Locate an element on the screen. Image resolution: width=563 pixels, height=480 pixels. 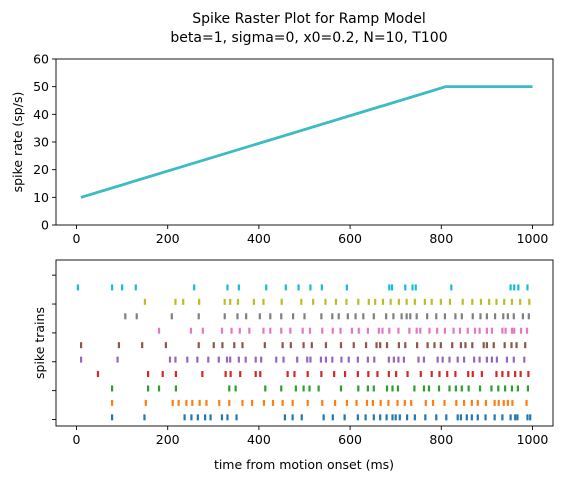
figure-title-line1: Spike Raster Plot for Ramp Model is located at coordinates (308, 19).